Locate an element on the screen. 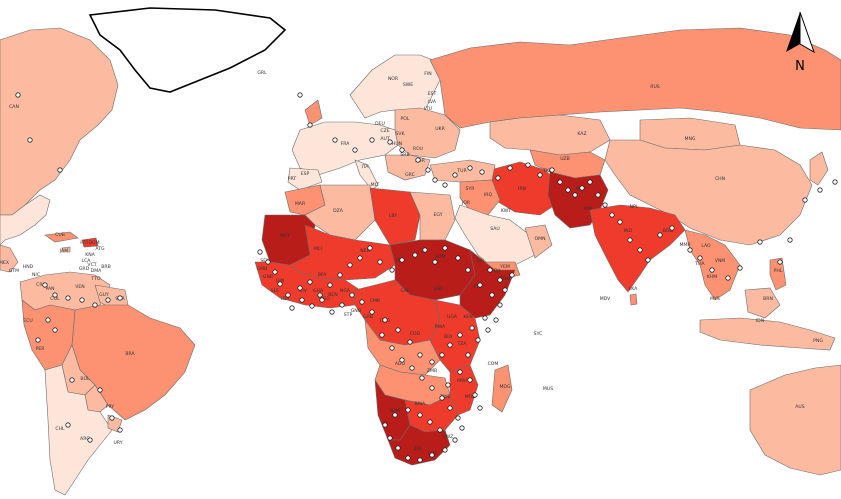 The width and height of the screenshot is (841, 499). europe is located at coordinates (374, 122).